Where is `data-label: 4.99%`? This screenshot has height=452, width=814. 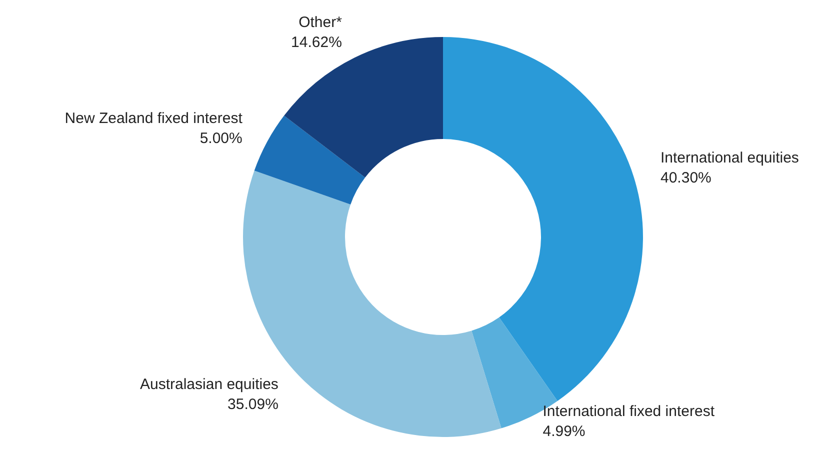
data-label: 4.99% is located at coordinates (564, 431).